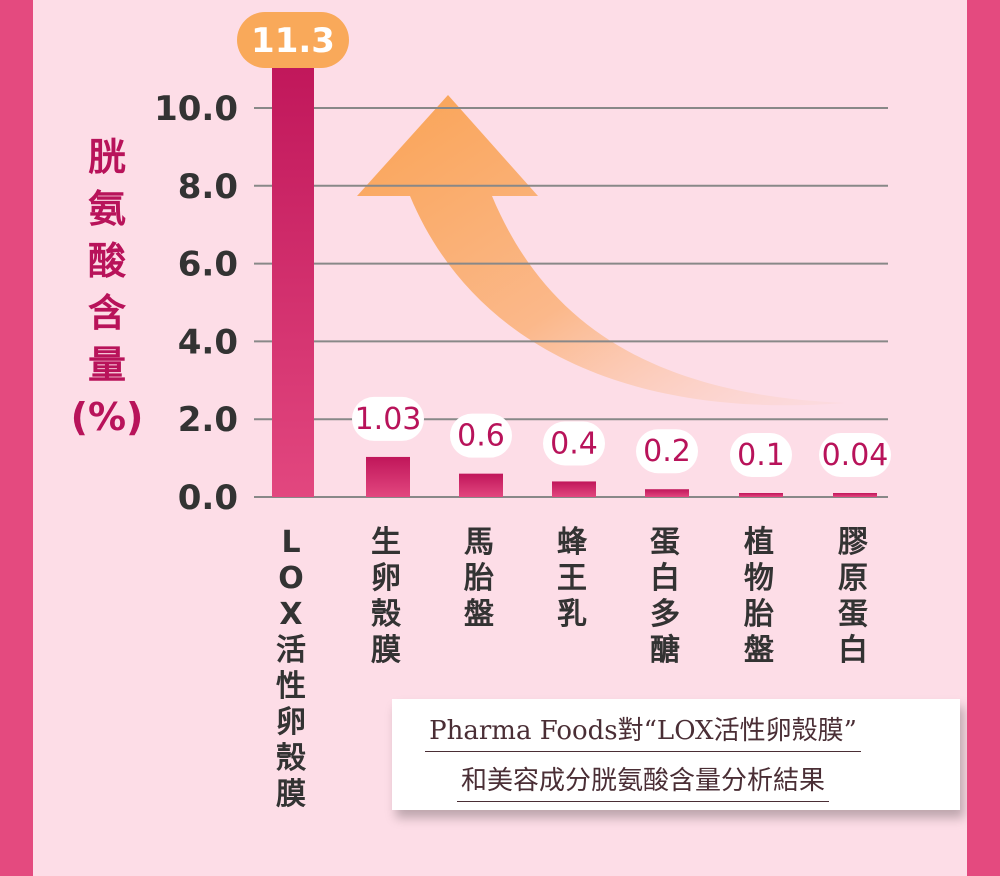 The width and height of the screenshot is (1000, 876). Describe the element at coordinates (386, 542) in the screenshot. I see `x-category-char: 生` at that location.